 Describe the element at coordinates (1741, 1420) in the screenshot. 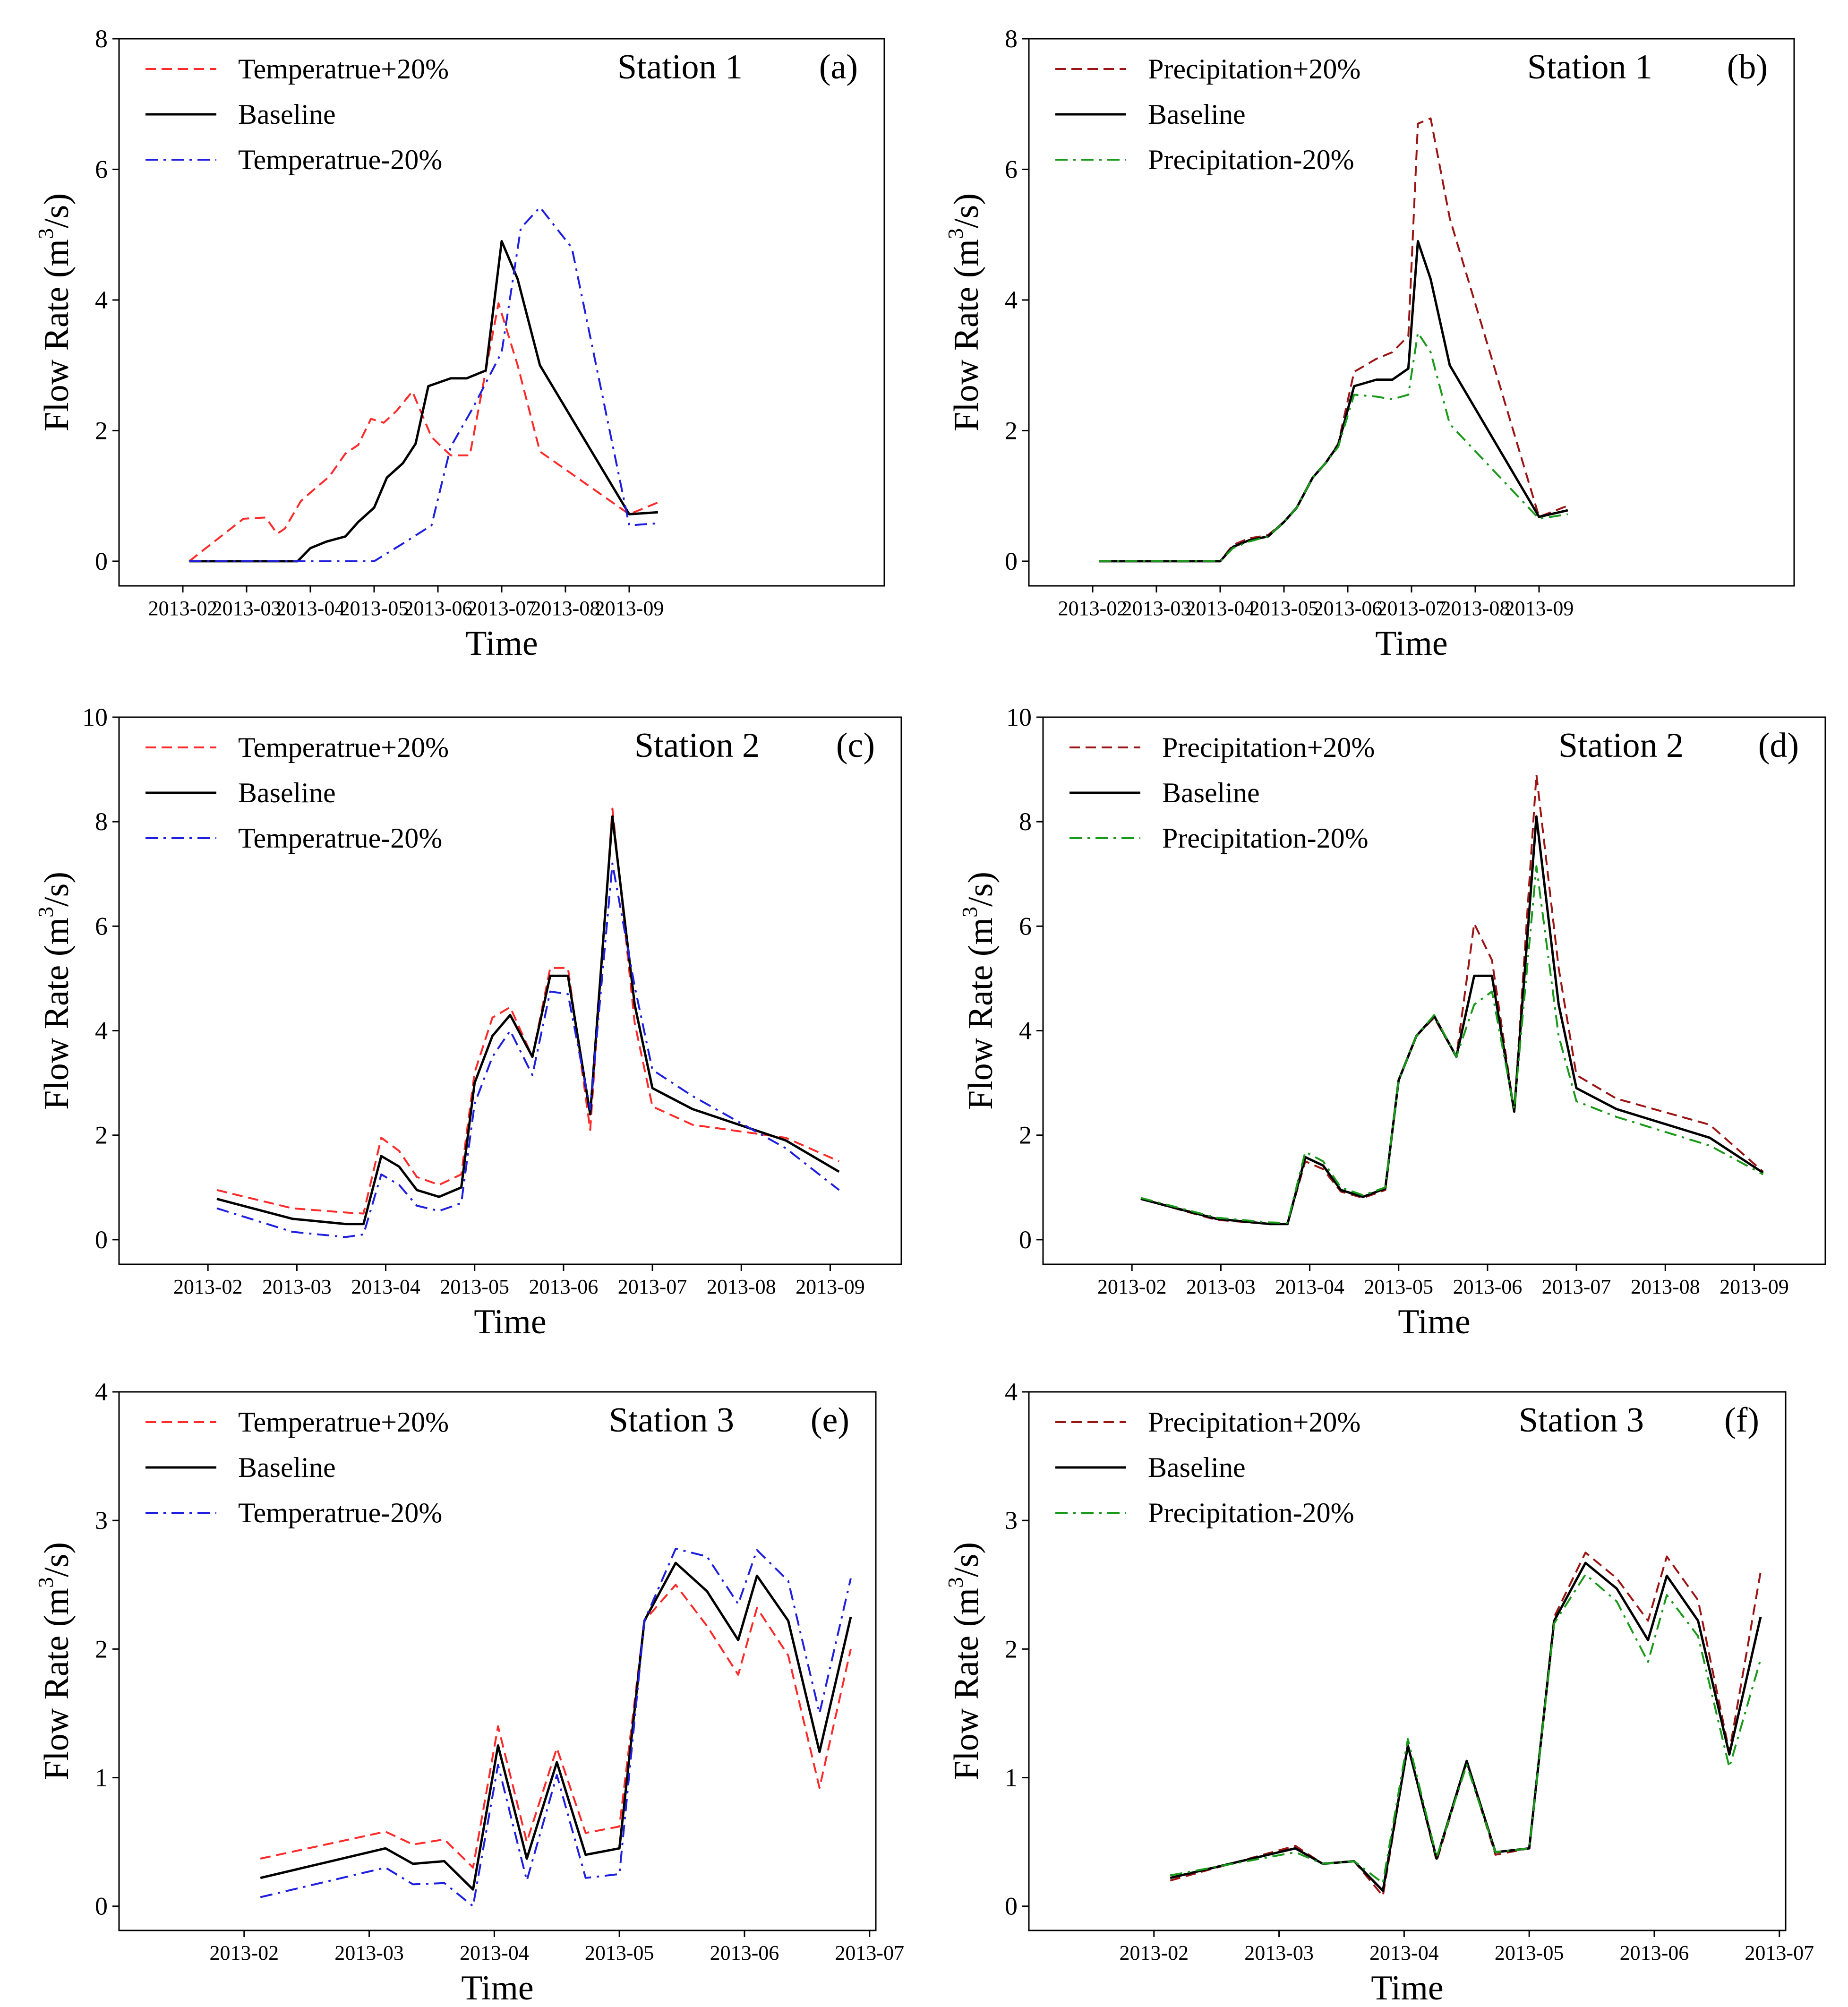

I see `panel-tag: (f)` at that location.